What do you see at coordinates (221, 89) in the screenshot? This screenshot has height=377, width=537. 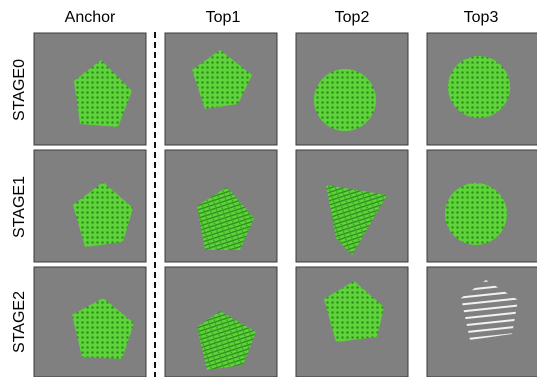 I see `panel-stage0-top1` at bounding box center [221, 89].